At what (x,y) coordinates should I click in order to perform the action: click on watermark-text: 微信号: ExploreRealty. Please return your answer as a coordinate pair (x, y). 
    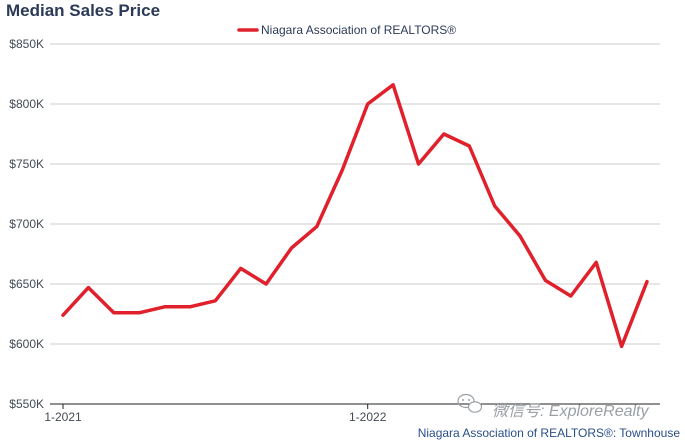
    Looking at the image, I should click on (570, 411).